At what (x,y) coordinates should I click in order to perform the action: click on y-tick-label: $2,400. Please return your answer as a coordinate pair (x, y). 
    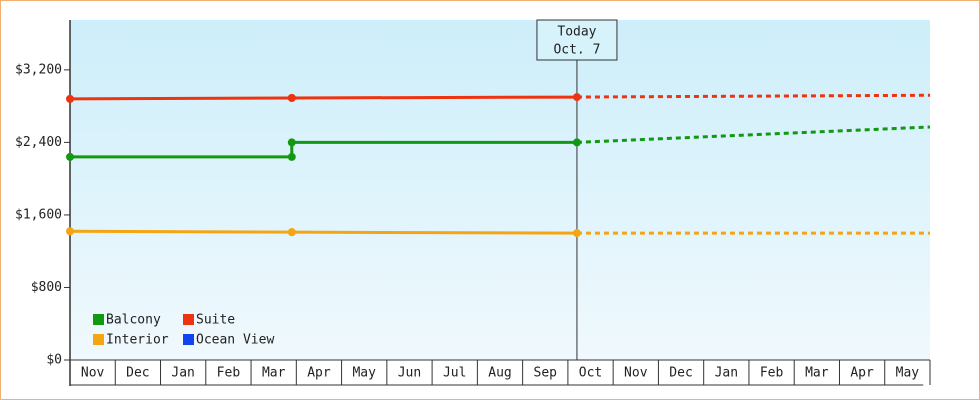
    Looking at the image, I should click on (38, 142).